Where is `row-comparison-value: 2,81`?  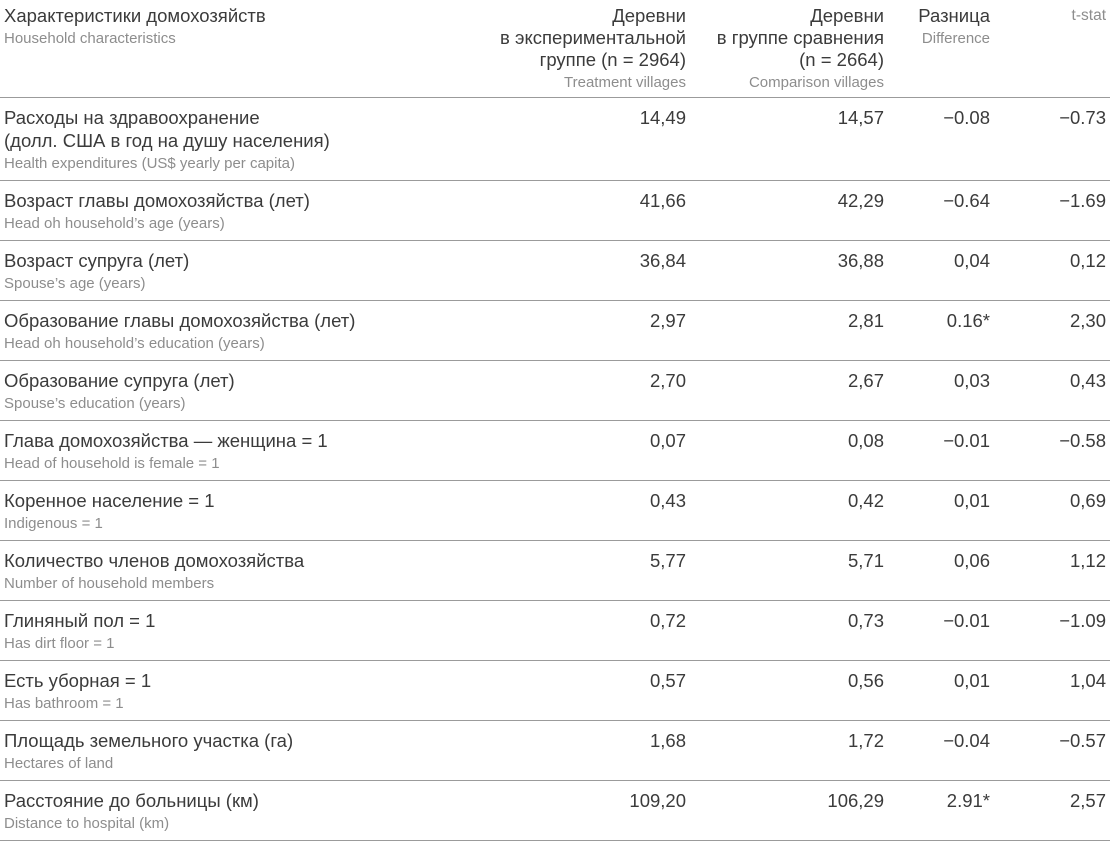
row-comparison-value: 2,81 is located at coordinates (865, 320).